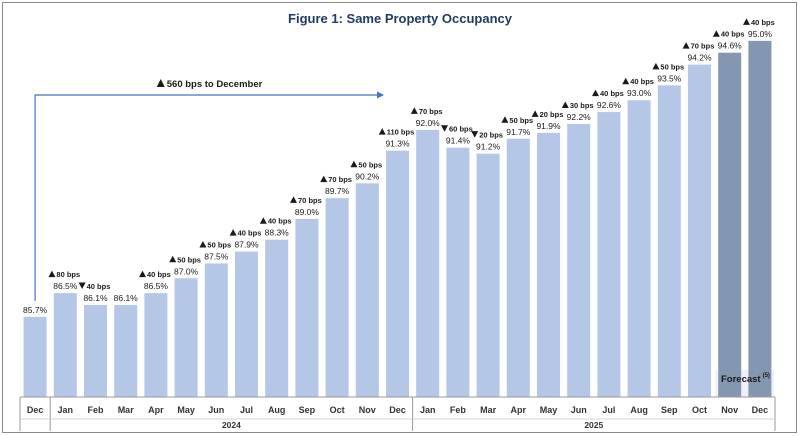 Image resolution: width=800 pixels, height=436 pixels. Describe the element at coordinates (548, 126) in the screenshot. I see `value-label: 91.9%` at that location.